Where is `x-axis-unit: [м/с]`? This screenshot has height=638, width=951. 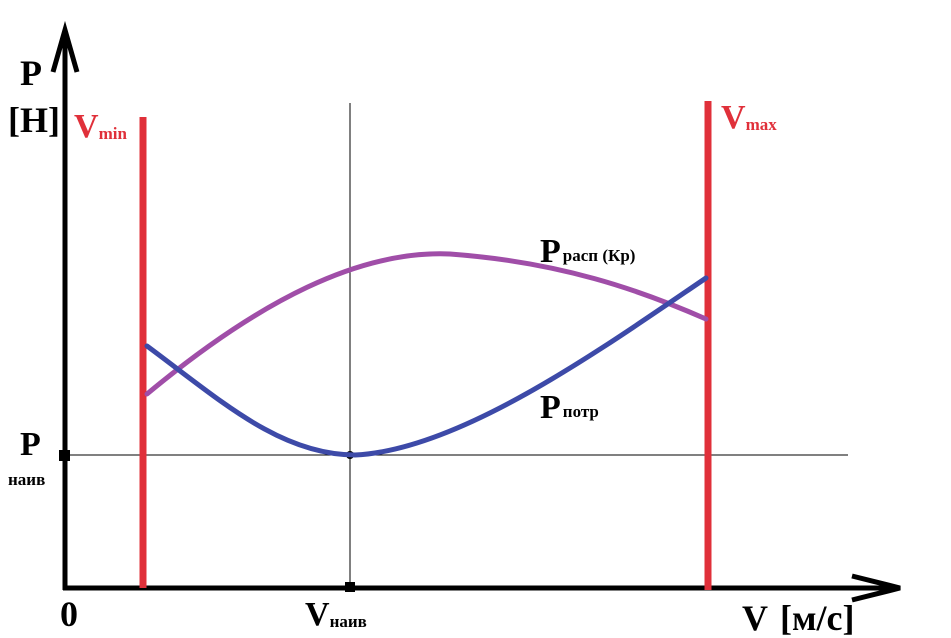
x-axis-unit: [м/с] is located at coordinates (817, 618).